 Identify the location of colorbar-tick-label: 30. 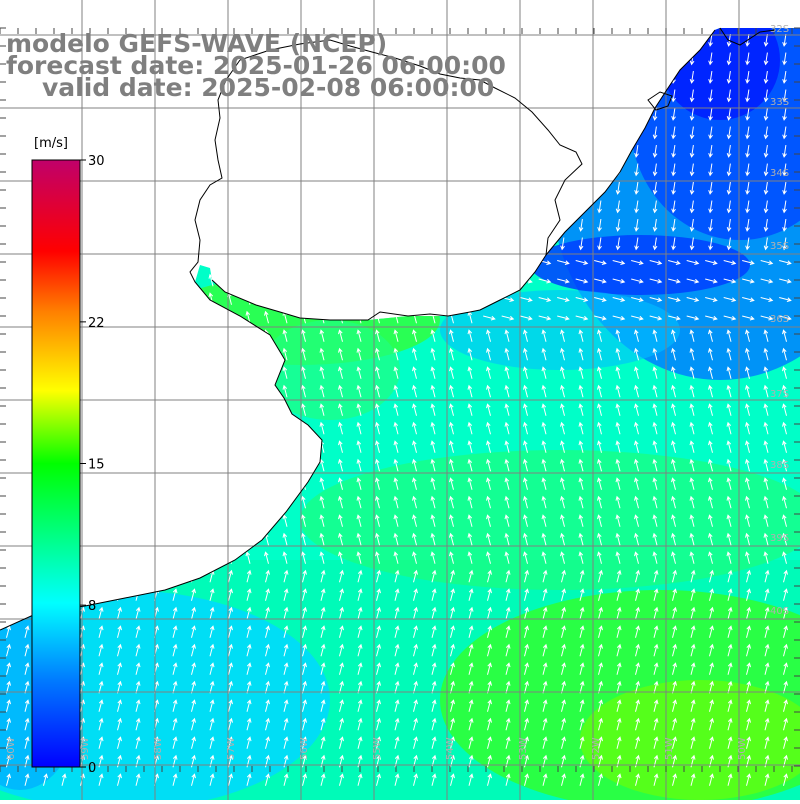
(96, 161).